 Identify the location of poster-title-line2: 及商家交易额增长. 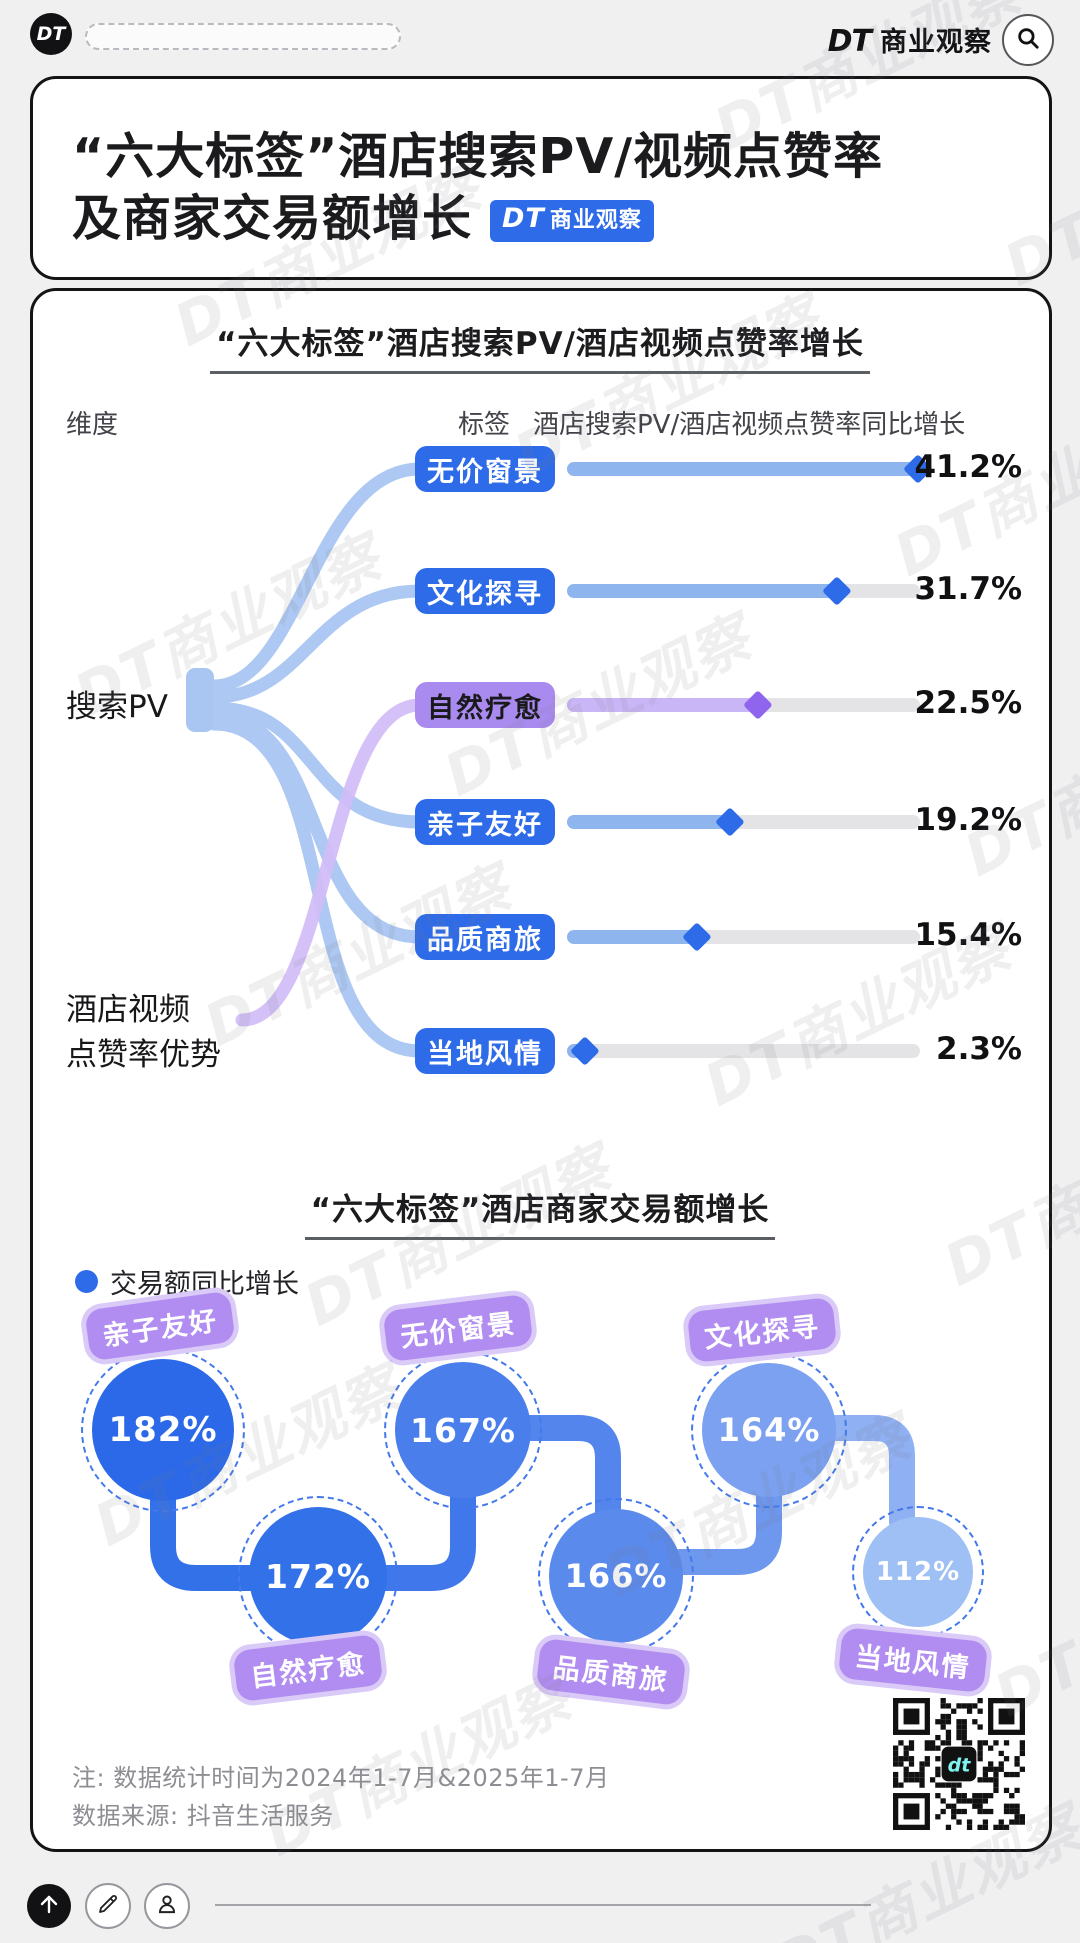
(272, 218).